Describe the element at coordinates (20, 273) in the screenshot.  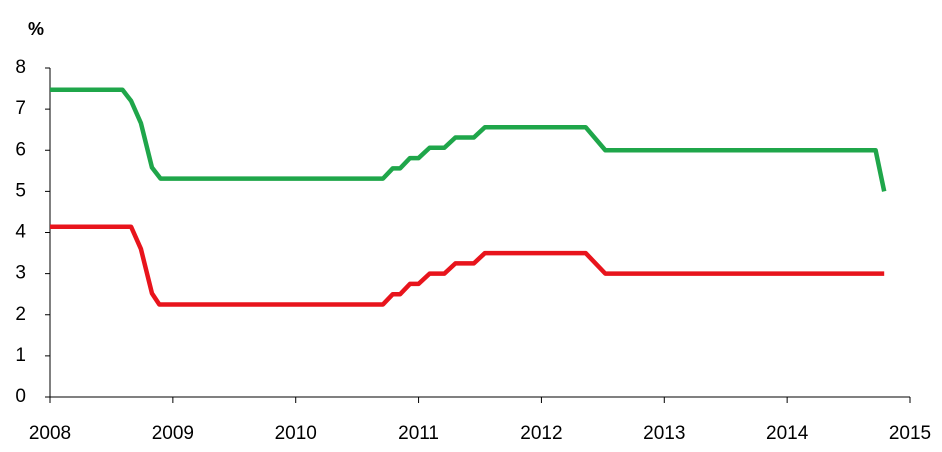
I see `y-tick-label: 3` at that location.